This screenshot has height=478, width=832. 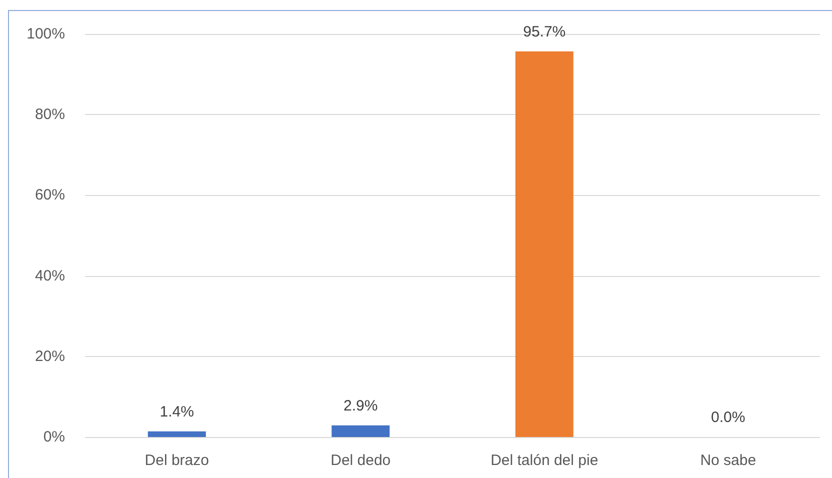 What do you see at coordinates (49, 115) in the screenshot?
I see `y-tick-label: 80%` at bounding box center [49, 115].